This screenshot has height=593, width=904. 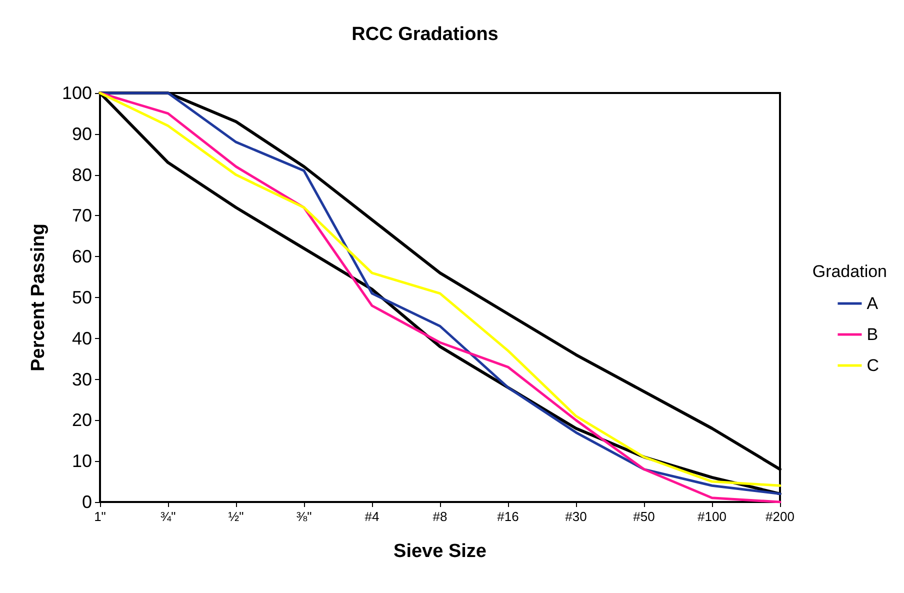 What do you see at coordinates (82, 461) in the screenshot?
I see `y-tick-label: 10` at bounding box center [82, 461].